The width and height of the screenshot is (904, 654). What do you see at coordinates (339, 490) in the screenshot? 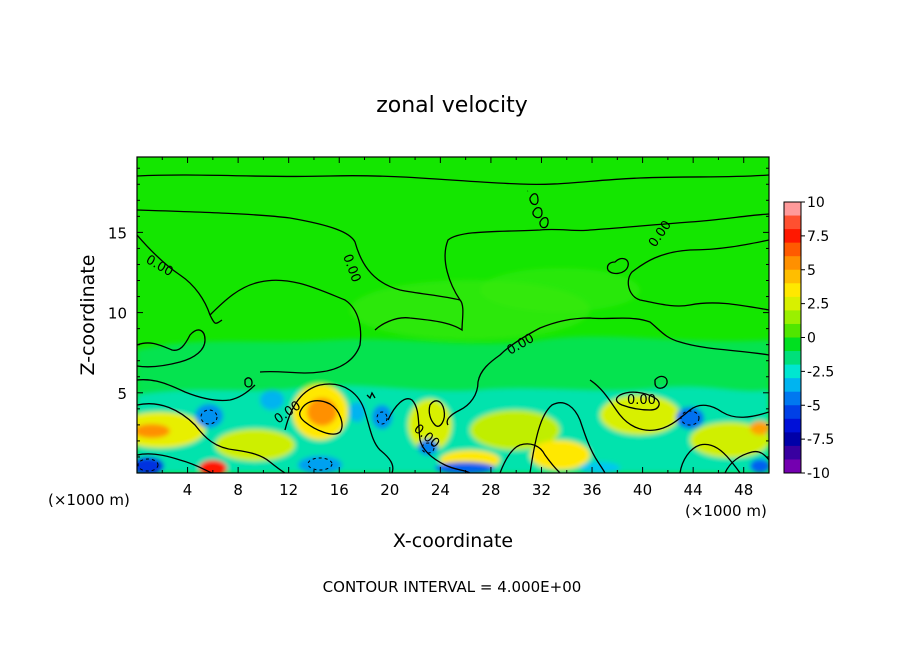
I see `x-tick-label: 16` at bounding box center [339, 490].